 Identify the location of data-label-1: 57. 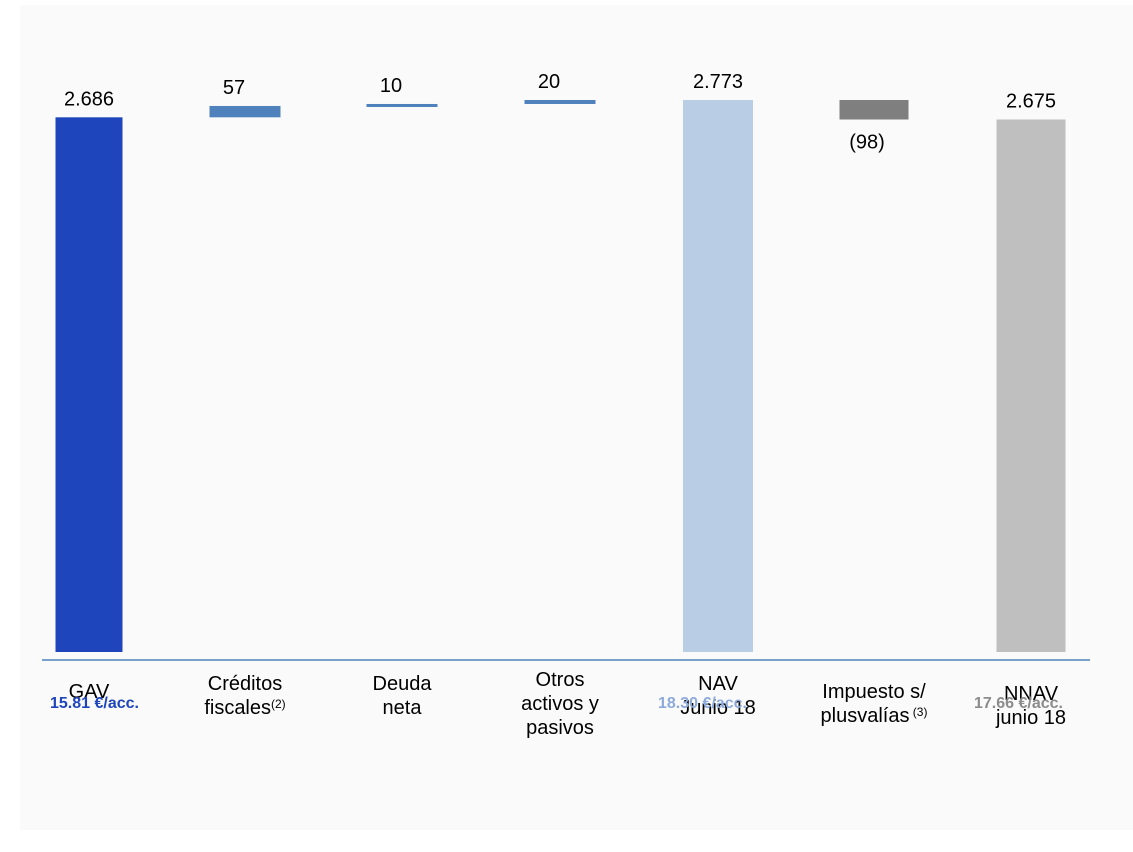
(234, 88).